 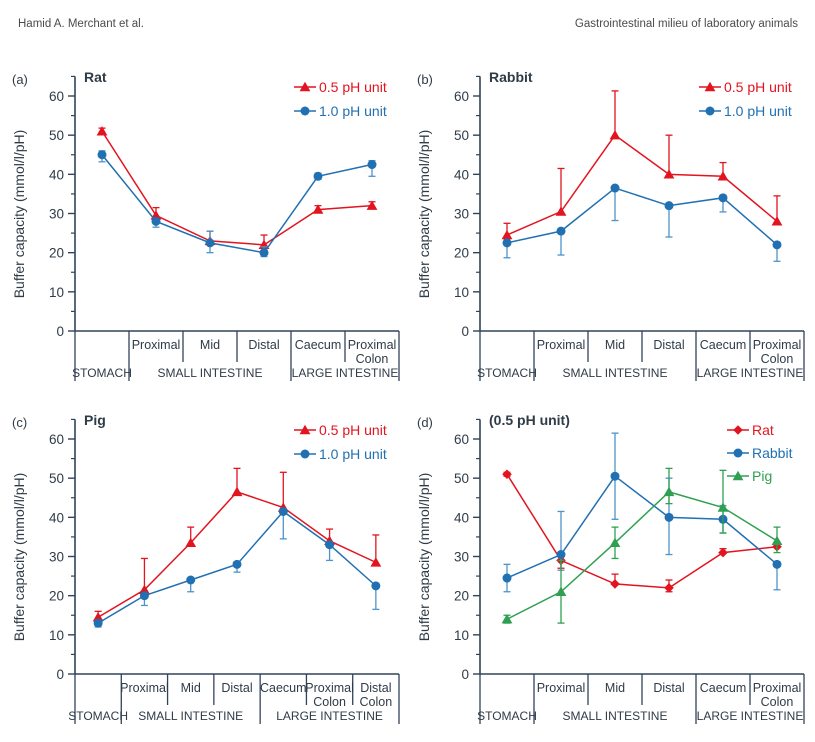 What do you see at coordinates (425, 79) in the screenshot?
I see `panel-label: (b)` at bounding box center [425, 79].